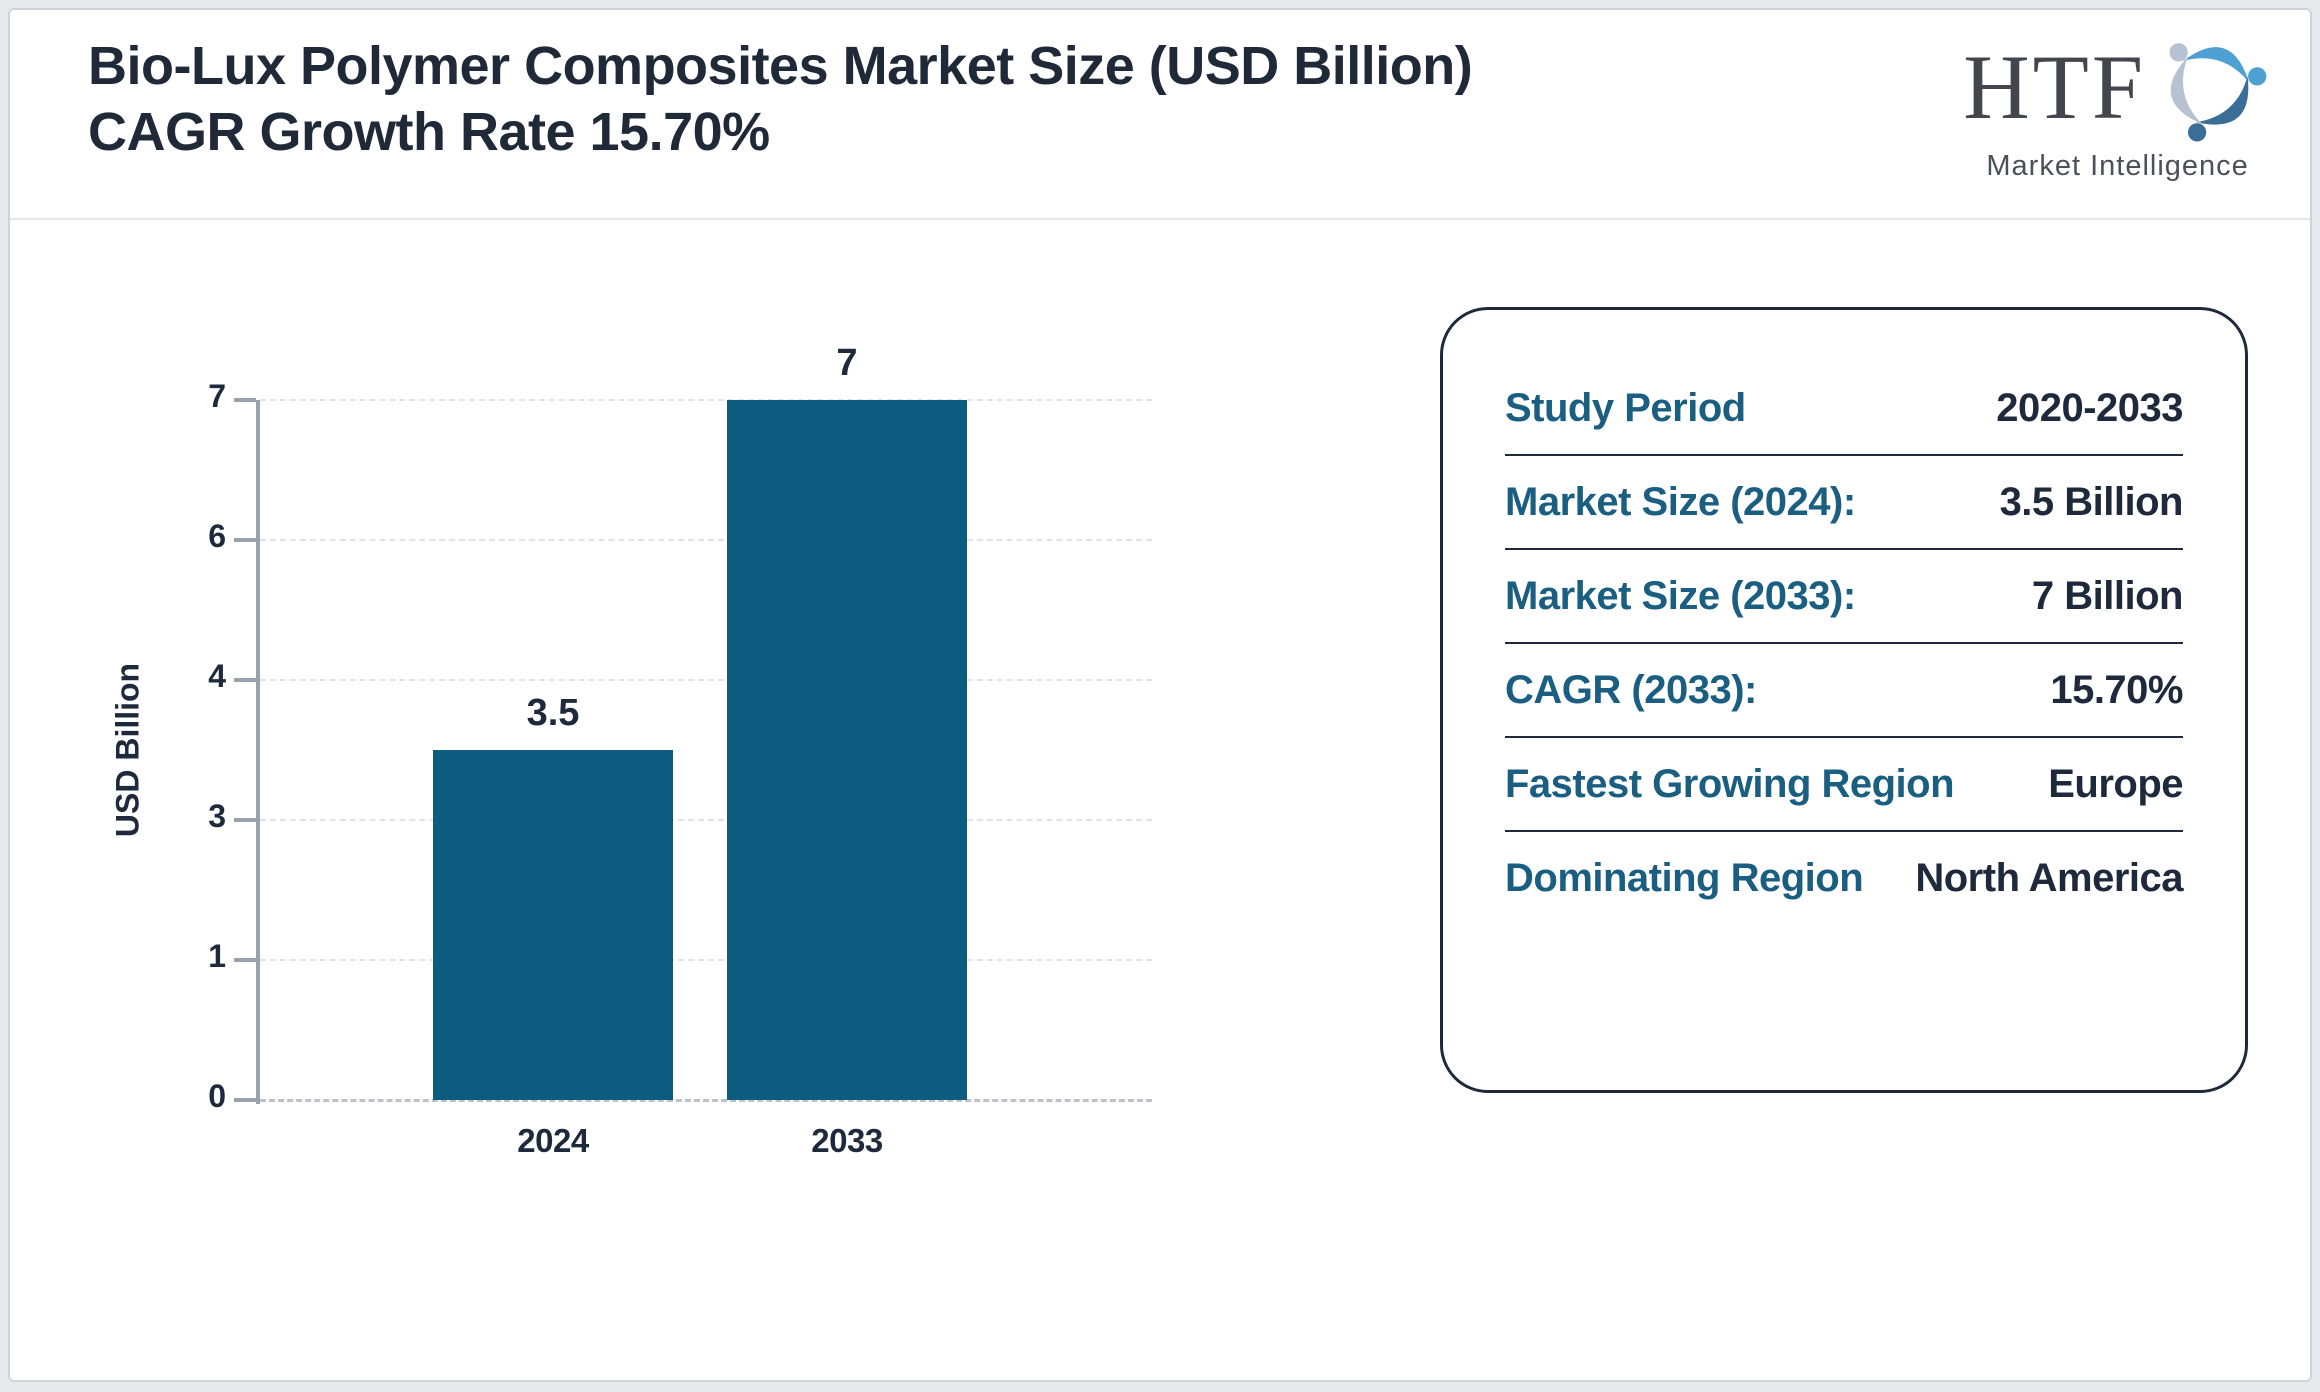  Describe the element at coordinates (2218, 92) in the screenshot. I see `logo-swirl-icon` at that location.